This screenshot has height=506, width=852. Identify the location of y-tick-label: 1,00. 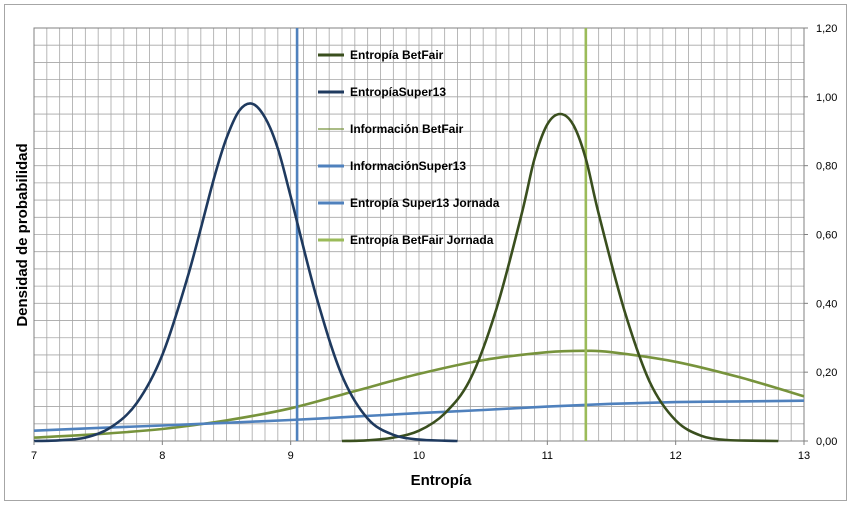
(826, 98).